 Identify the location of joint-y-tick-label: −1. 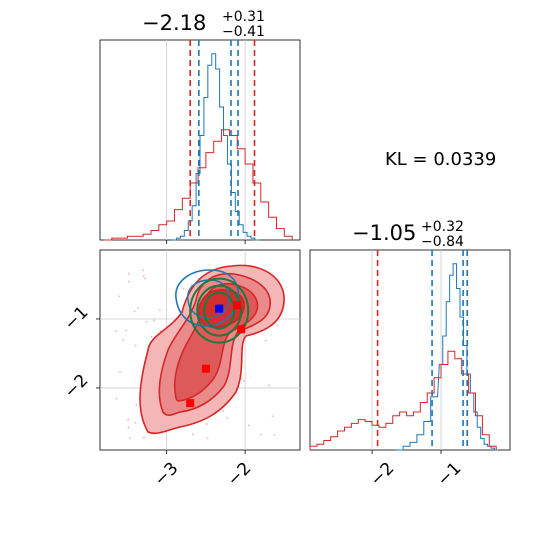
(77, 319).